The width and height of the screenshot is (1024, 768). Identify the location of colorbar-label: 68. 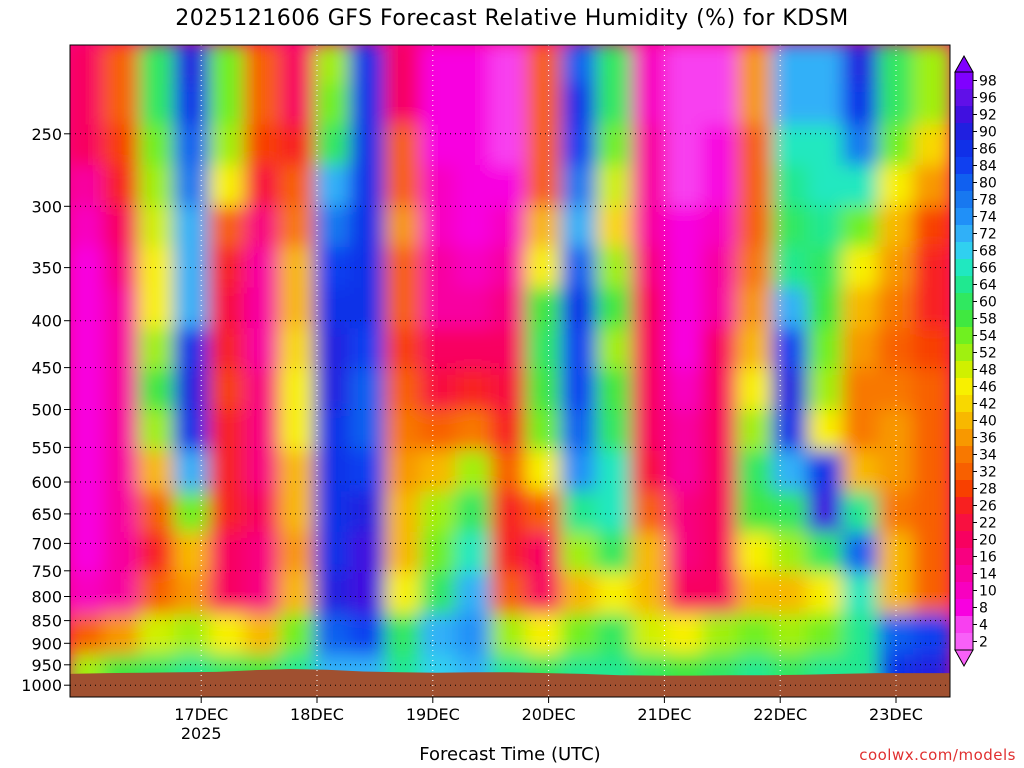
(988, 252).